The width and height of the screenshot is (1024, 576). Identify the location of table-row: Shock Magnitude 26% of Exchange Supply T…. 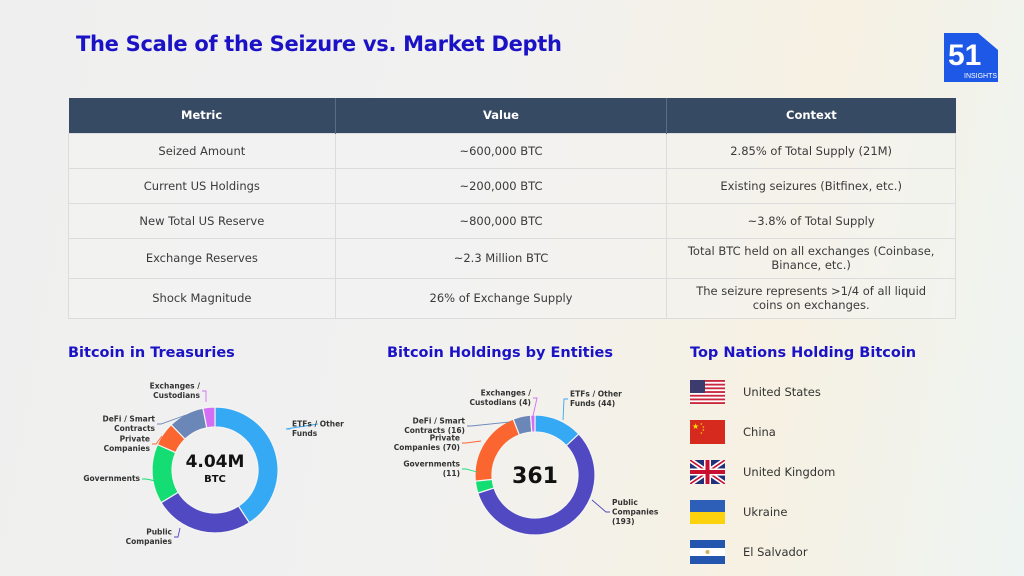
(512, 298).